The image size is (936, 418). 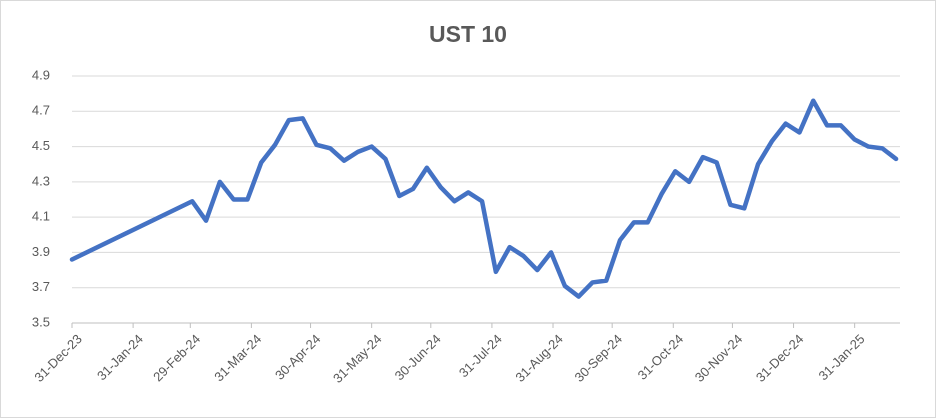 What do you see at coordinates (41, 216) in the screenshot?
I see `y-tick-label: 4.1` at bounding box center [41, 216].